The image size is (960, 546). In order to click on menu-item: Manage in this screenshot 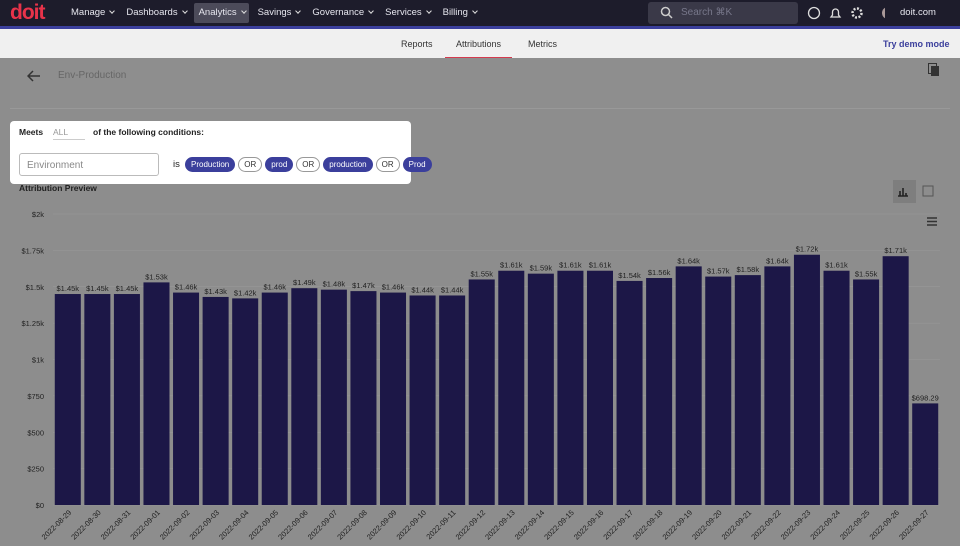, I will do `click(91, 13)`.